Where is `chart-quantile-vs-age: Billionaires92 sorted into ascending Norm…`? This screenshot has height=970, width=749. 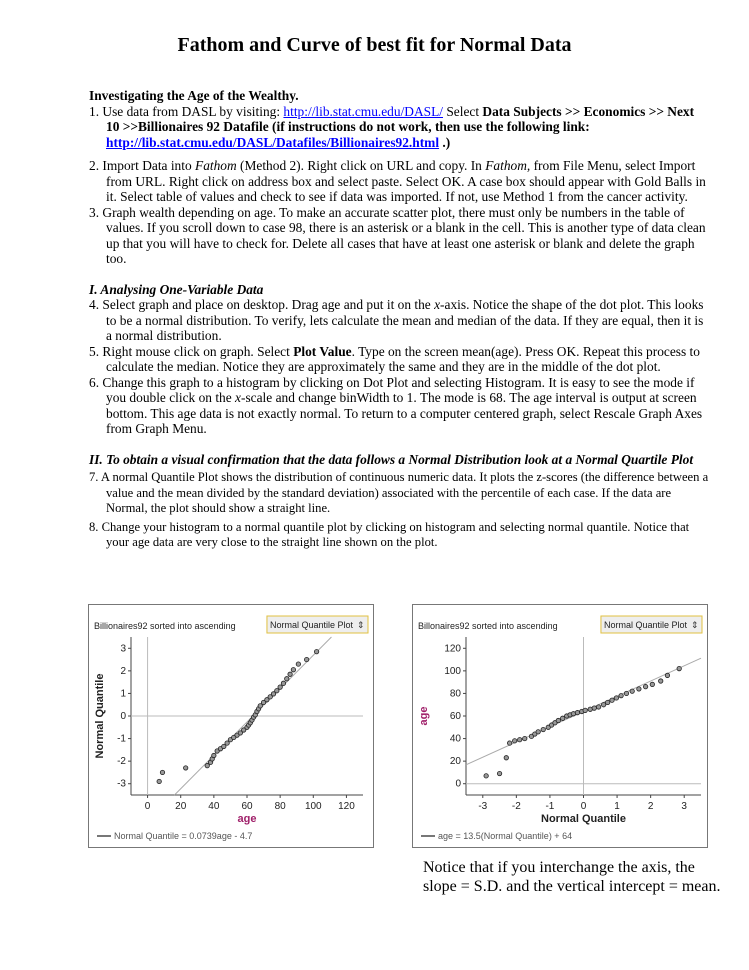 chart-quantile-vs-age: Billionaires92 sorted into ascending Norm… is located at coordinates (231, 726).